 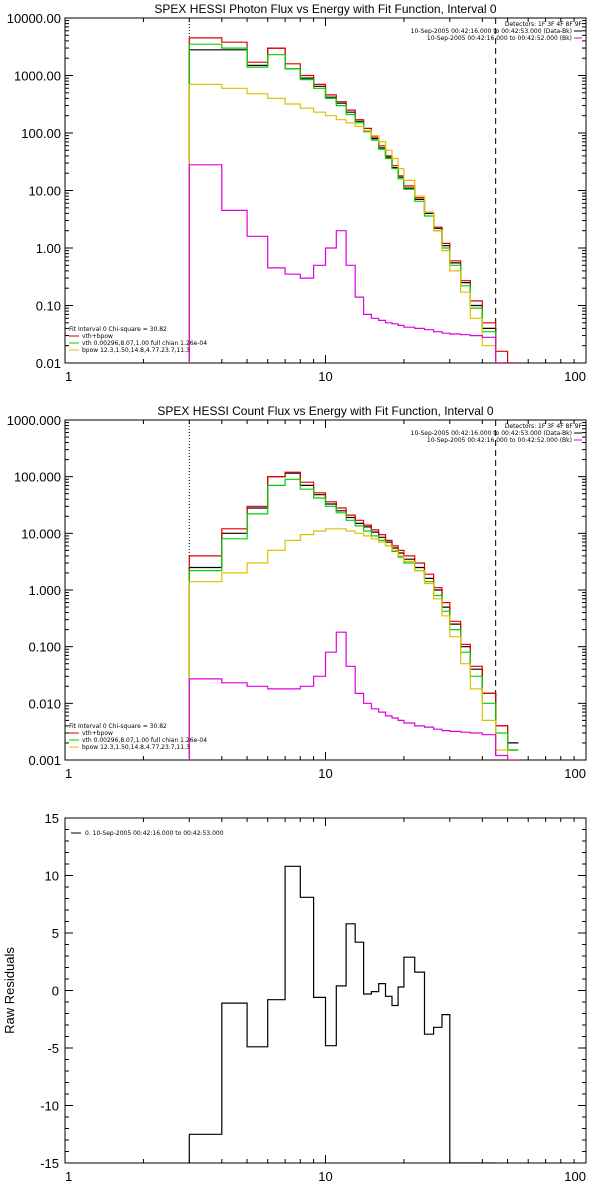 What do you see at coordinates (49, 1106) in the screenshot?
I see `y-tick-label: -10` at bounding box center [49, 1106].